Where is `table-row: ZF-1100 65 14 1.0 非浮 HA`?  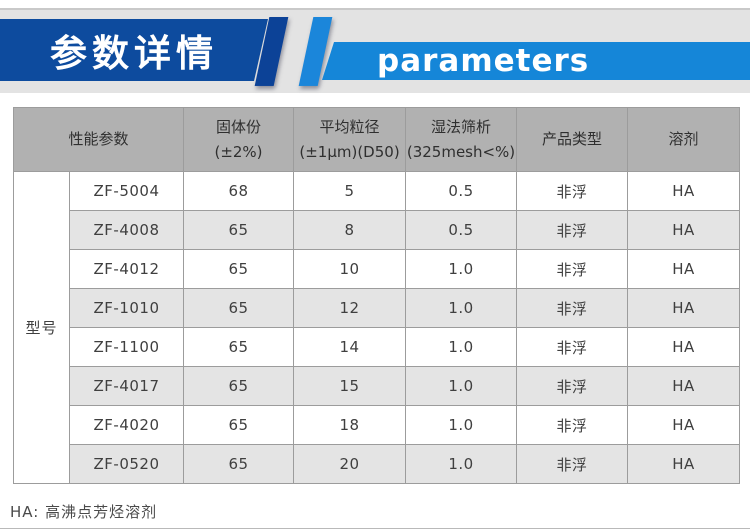
table-row: ZF-1100 65 14 1.0 非浮 HA is located at coordinates (377, 347).